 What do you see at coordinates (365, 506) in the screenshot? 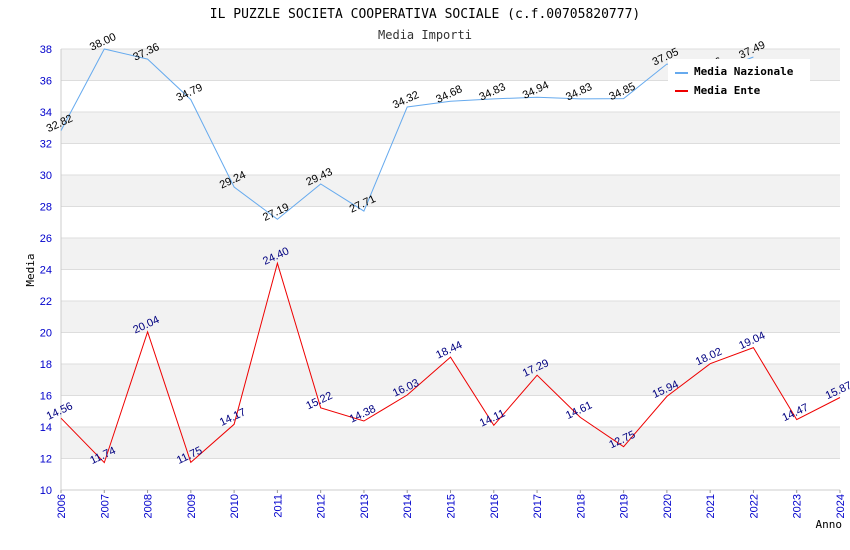
I see `x-tick-label: 2013` at bounding box center [365, 506].